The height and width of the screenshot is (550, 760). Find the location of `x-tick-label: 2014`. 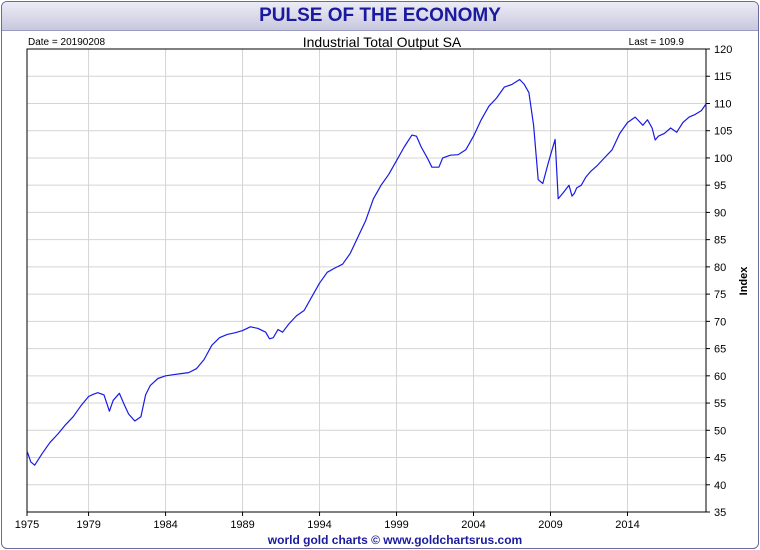

x-tick-label: 2014 is located at coordinates (627, 525).